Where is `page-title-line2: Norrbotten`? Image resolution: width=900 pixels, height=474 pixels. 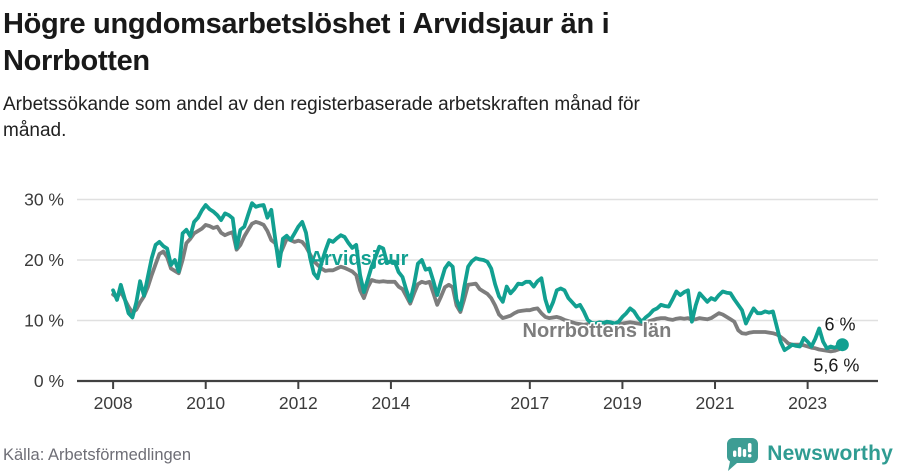 page-title-line2: Norrbotten is located at coordinates (76, 61).